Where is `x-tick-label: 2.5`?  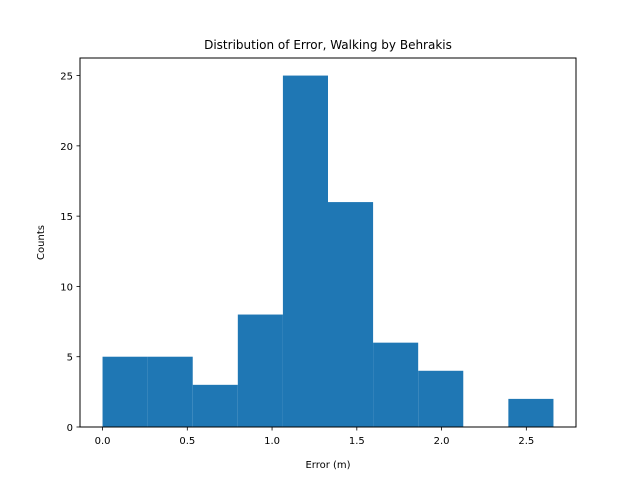 x-tick-label: 2.5 is located at coordinates (526, 441).